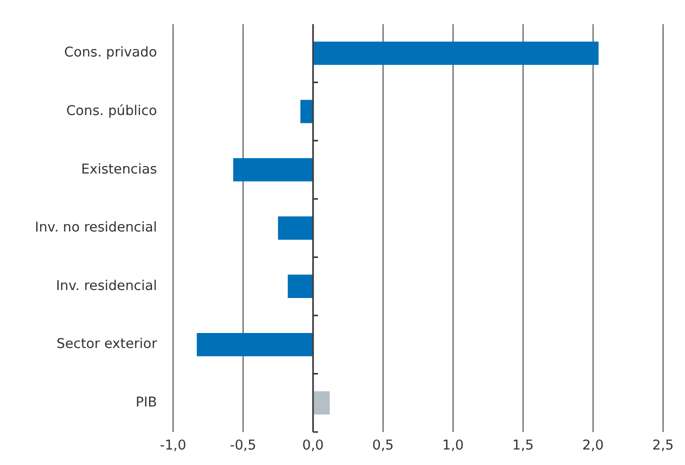  What do you see at coordinates (593, 446) in the screenshot?
I see `x-tick-label: 2,0` at bounding box center [593, 446].